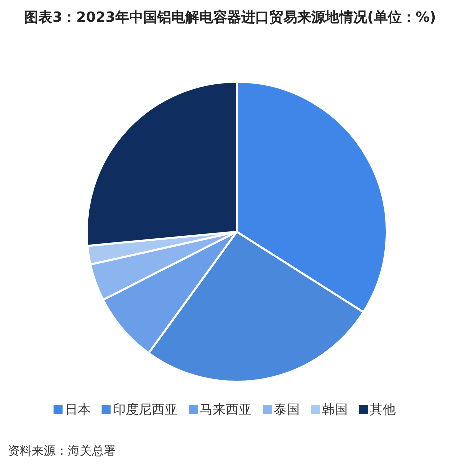  Describe the element at coordinates (62, 451) in the screenshot. I see `text: 资料来源：海关总署` at that location.